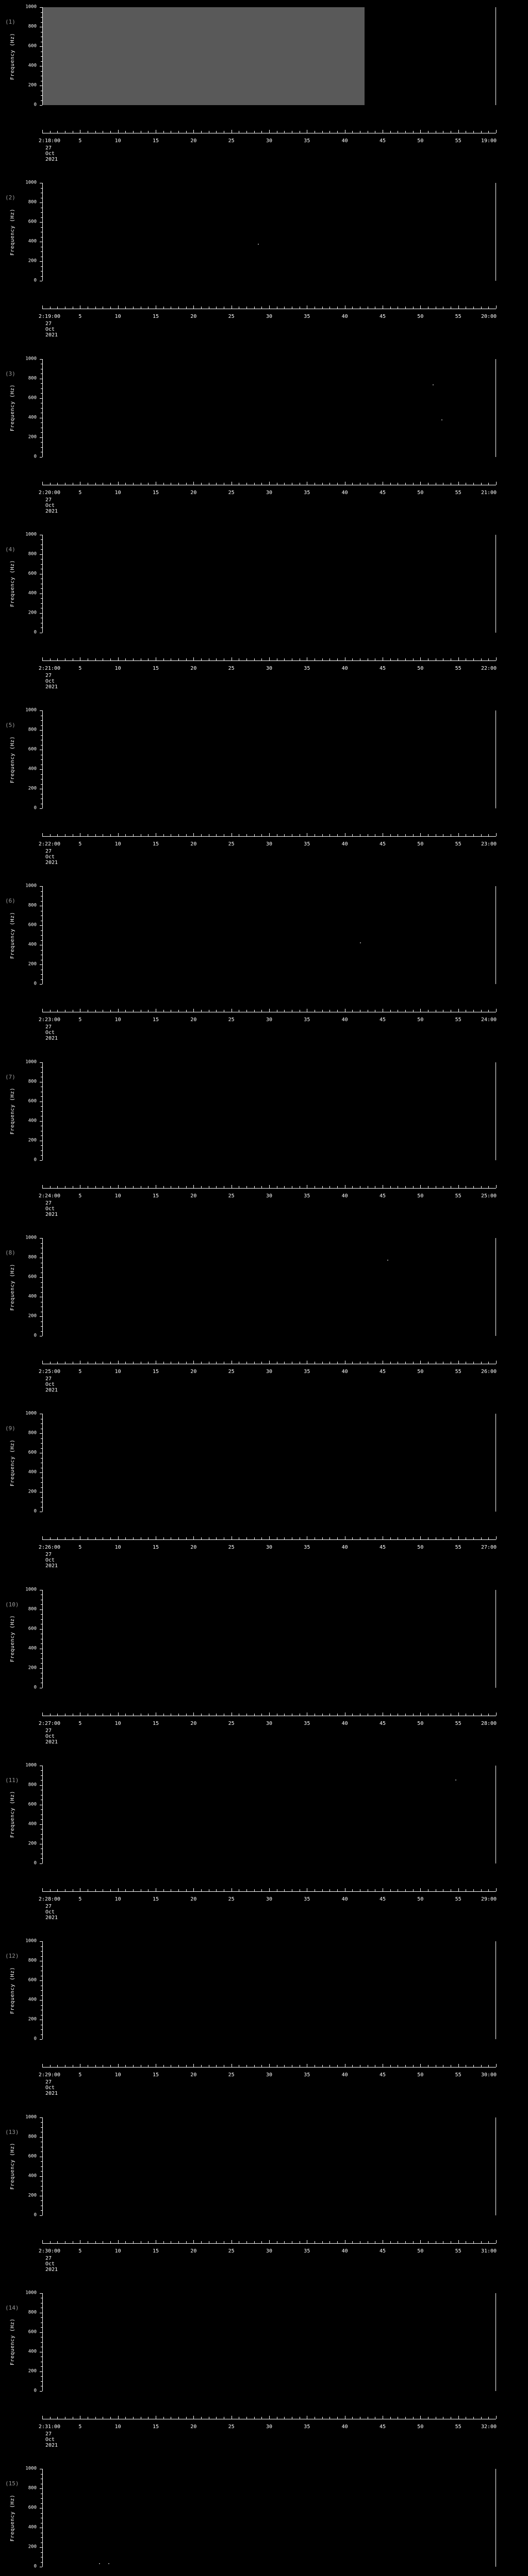  I want to click on plot-frame: 0 200 400 600 800 1000, so click(260, 231).